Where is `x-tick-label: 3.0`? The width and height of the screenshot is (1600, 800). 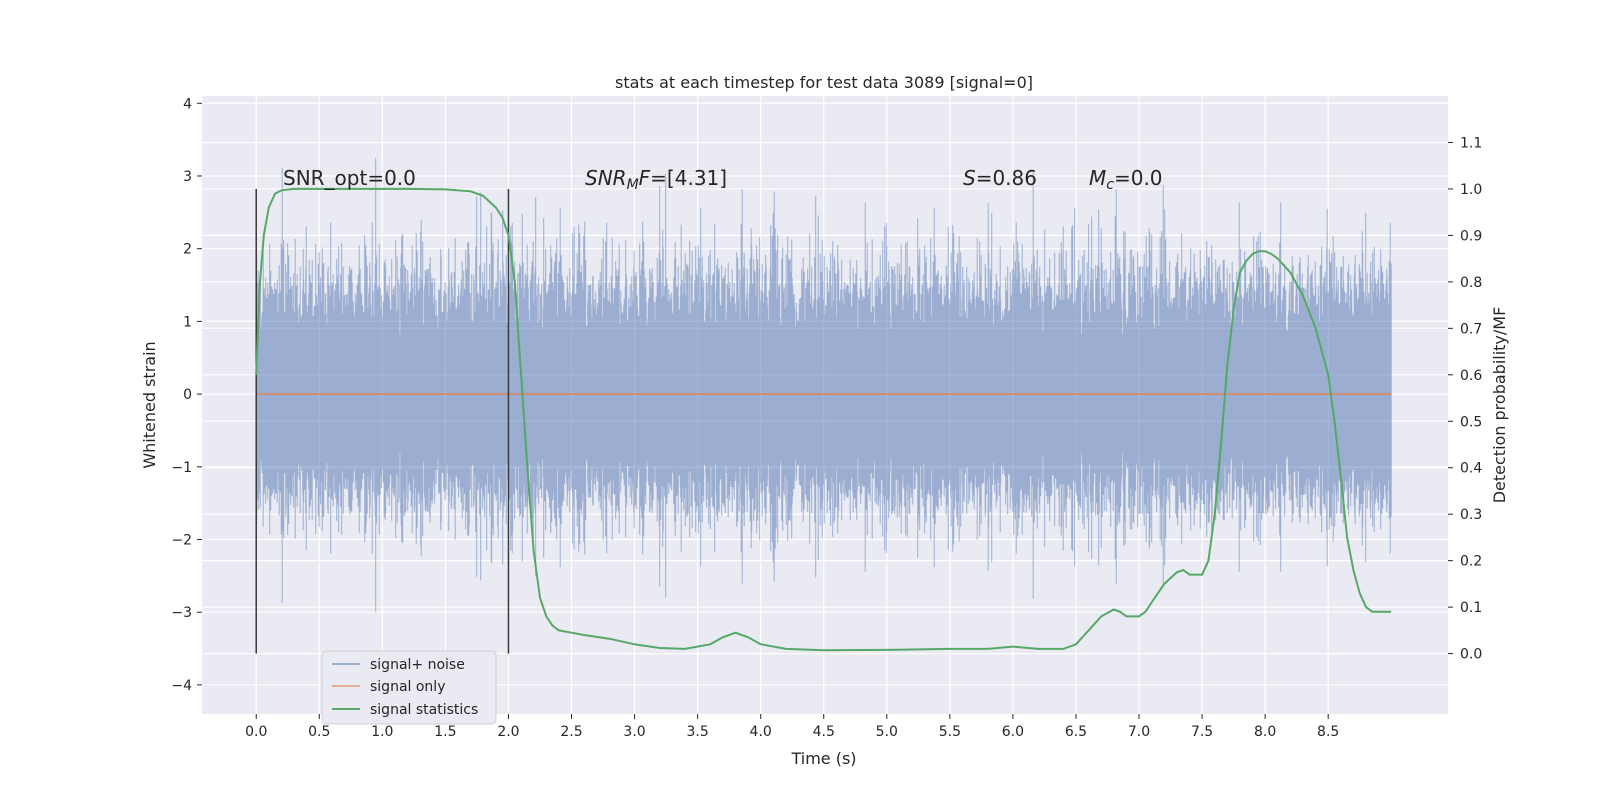 x-tick-label: 3.0 is located at coordinates (634, 732).